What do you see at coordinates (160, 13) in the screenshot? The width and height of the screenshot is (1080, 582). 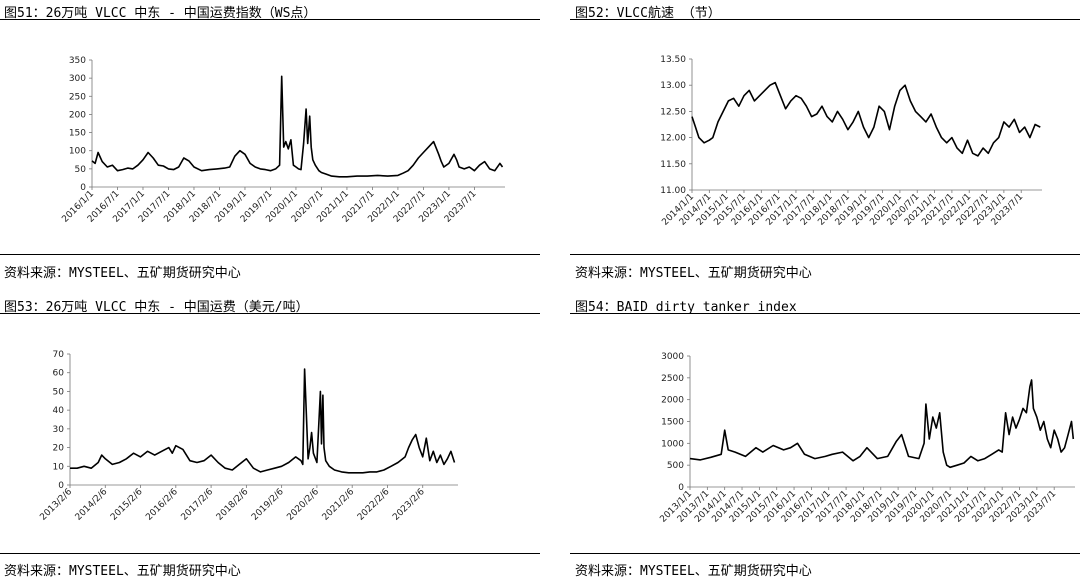 I see `chart-title: 图51：26万吨 VLCC 中东 - 中国运费指数（WS点）` at bounding box center [160, 13].